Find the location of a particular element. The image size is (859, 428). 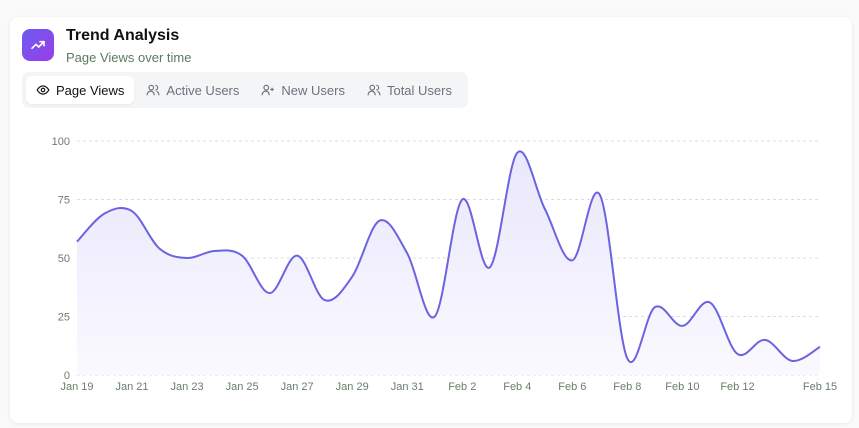

x-tick-label: Feb 12 is located at coordinates (737, 387).